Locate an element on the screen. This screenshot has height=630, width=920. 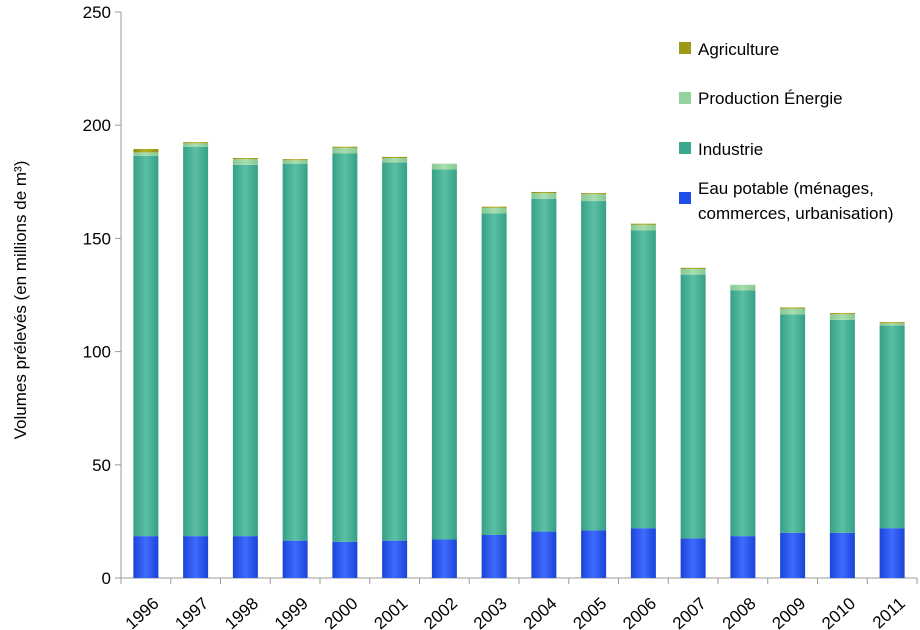
bar-agriculture-2000 is located at coordinates (345, 147).